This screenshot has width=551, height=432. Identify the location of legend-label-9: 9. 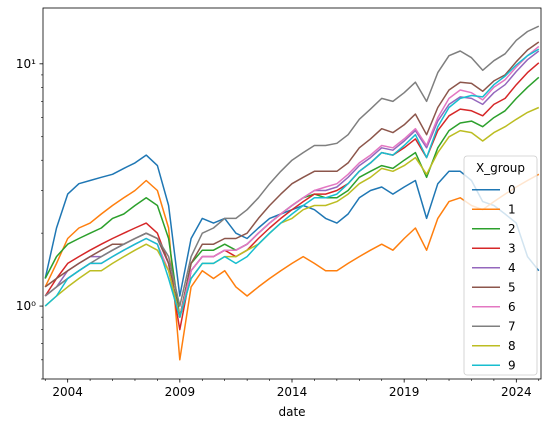
(512, 365).